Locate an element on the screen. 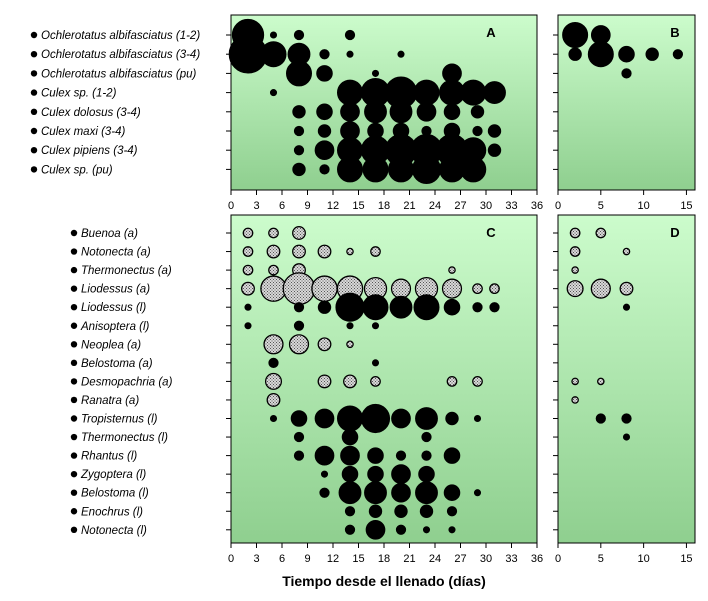 The width and height of the screenshot is (708, 601). category-label: Liodessus (a) is located at coordinates (115, 290).